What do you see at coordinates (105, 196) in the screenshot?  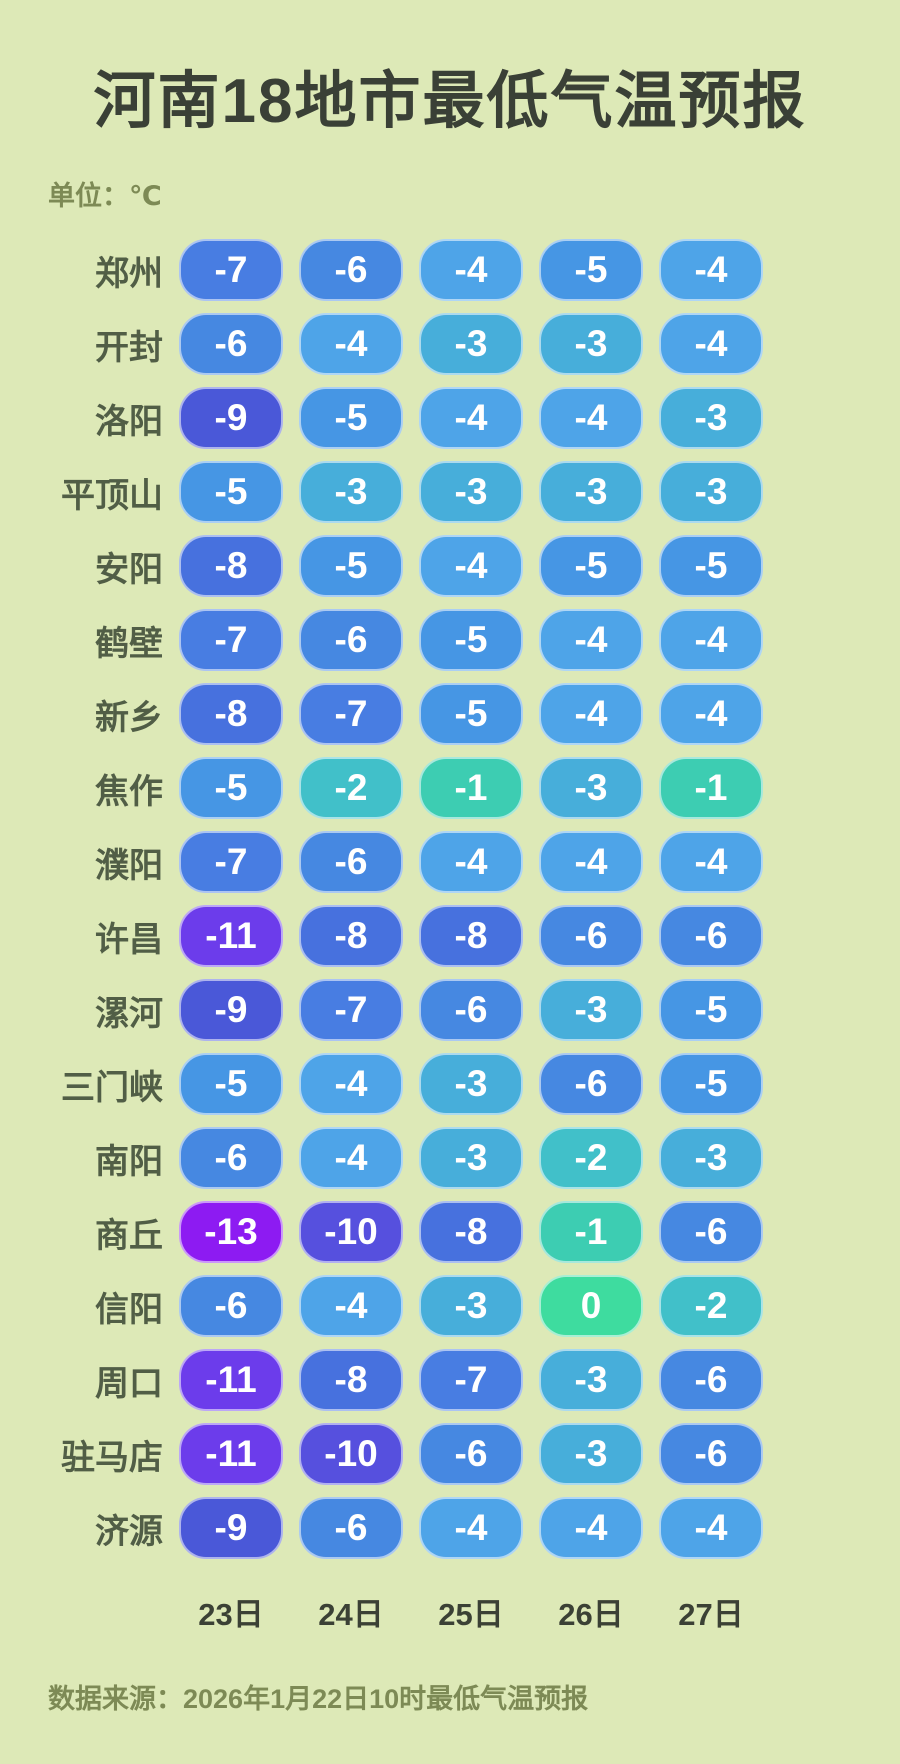 I see `unit-label: 单位：℃` at bounding box center [105, 196].